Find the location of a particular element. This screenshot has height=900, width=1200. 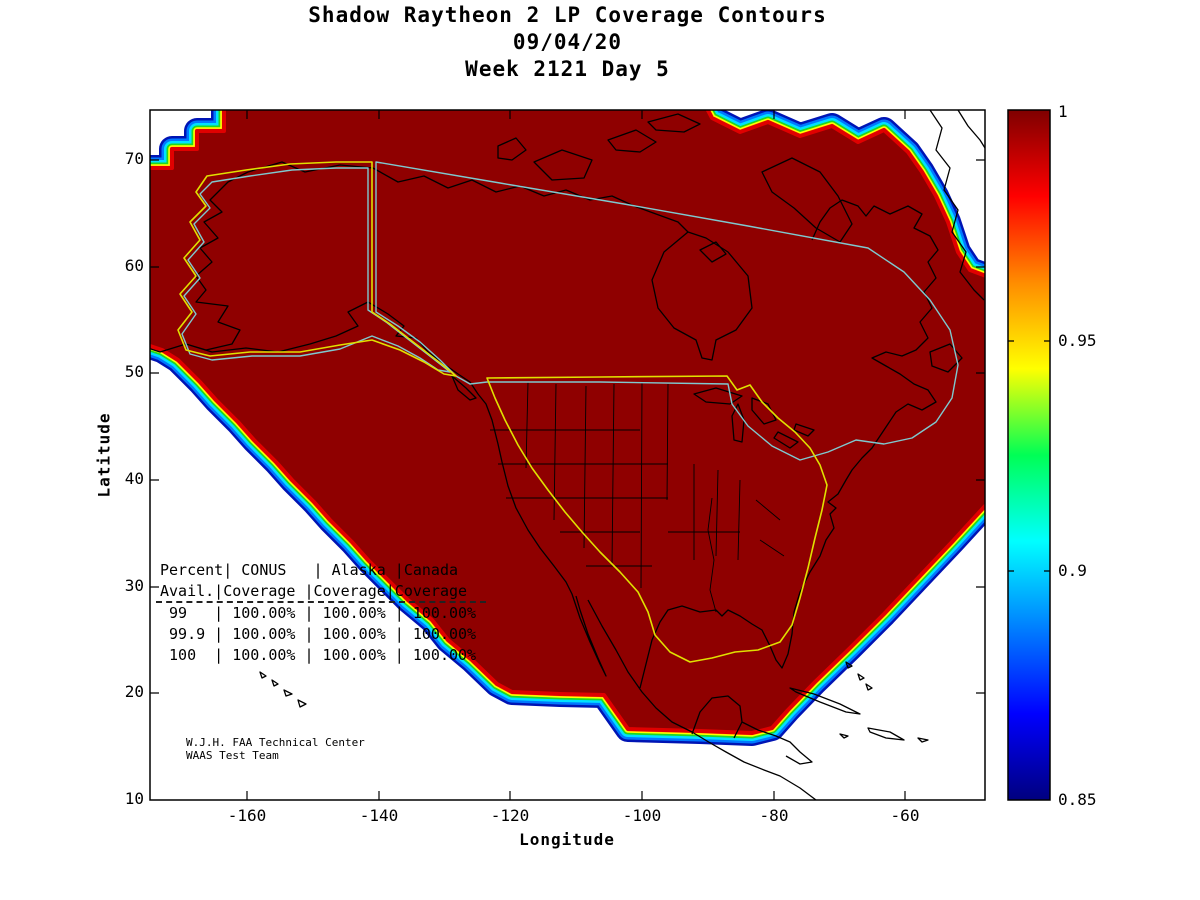

x-tick-label: -60 is located at coordinates (905, 815).